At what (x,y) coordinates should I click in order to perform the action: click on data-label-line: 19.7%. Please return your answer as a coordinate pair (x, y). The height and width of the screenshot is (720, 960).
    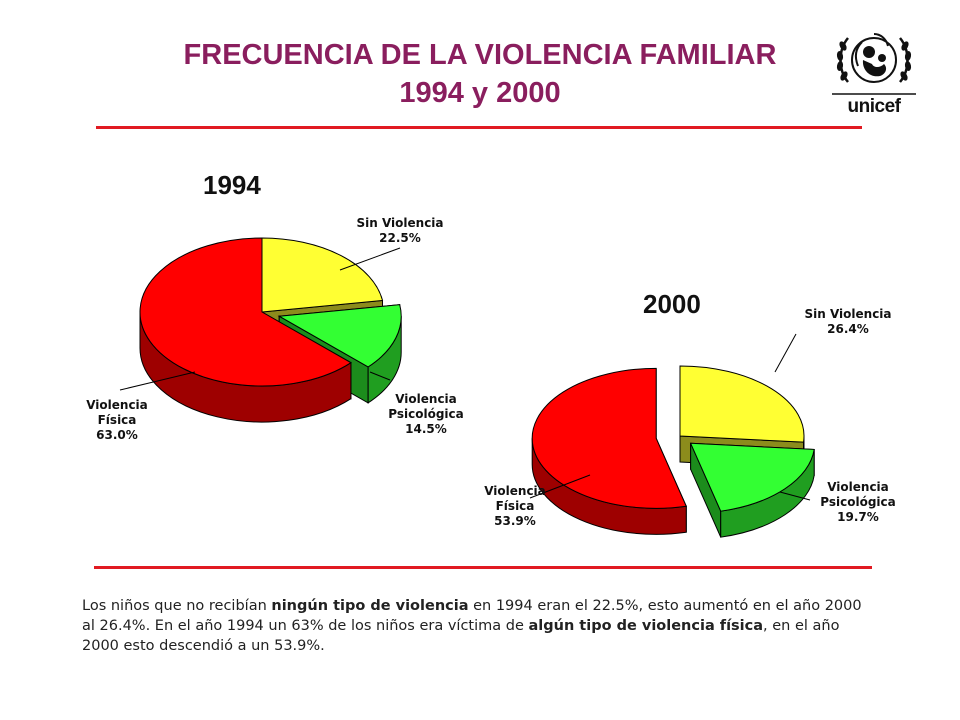
    Looking at the image, I should click on (858, 517).